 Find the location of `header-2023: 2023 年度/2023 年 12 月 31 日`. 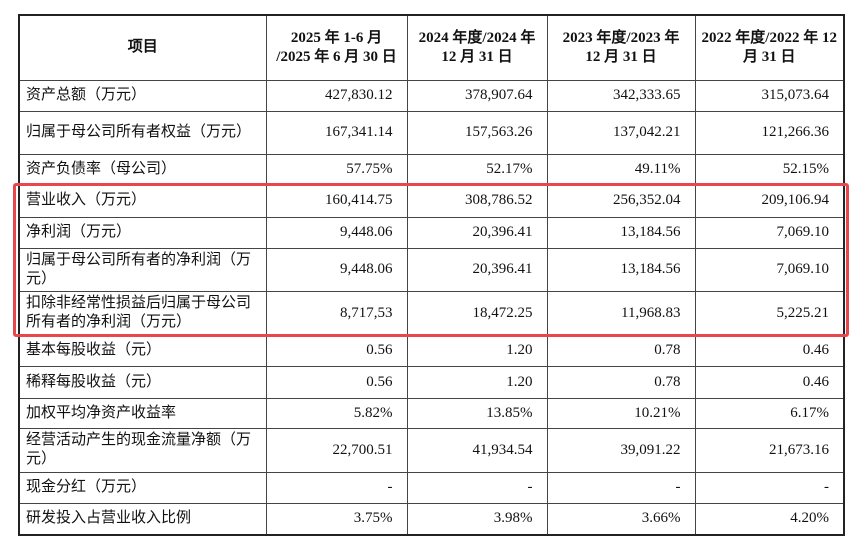

header-2023: 2023 年度/2023 年 12 月 31 日 is located at coordinates (621, 47).